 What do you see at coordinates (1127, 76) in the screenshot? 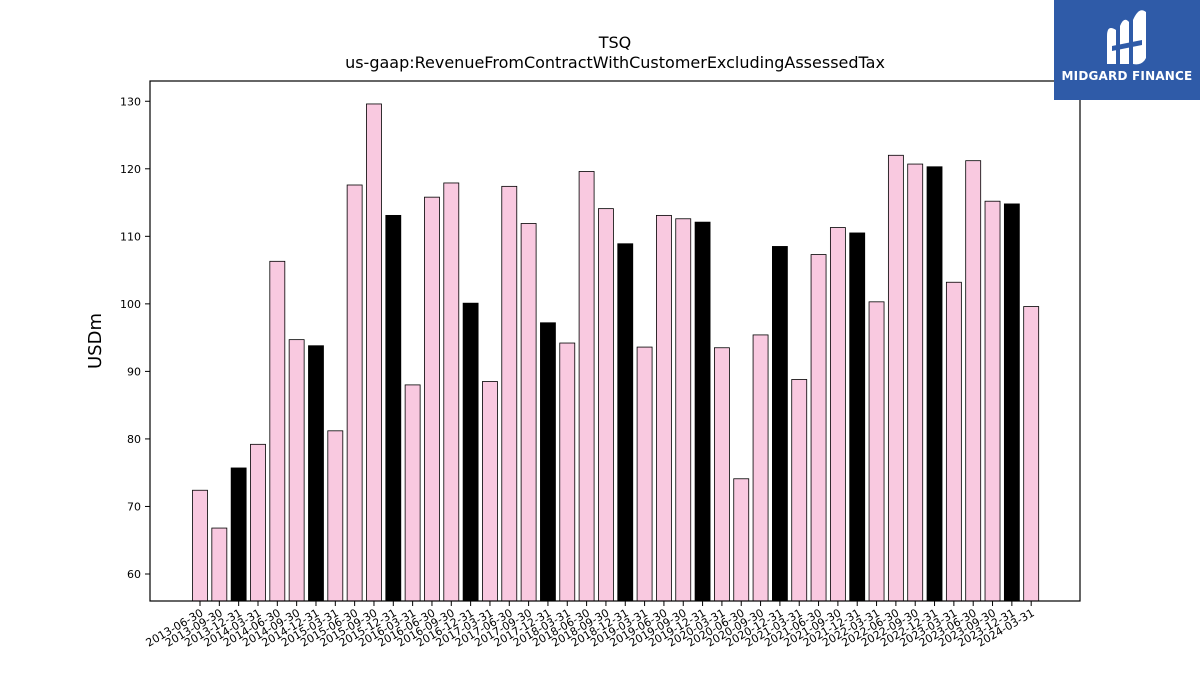
I see `logo-text: MIDGARD FINANCE` at bounding box center [1127, 76].